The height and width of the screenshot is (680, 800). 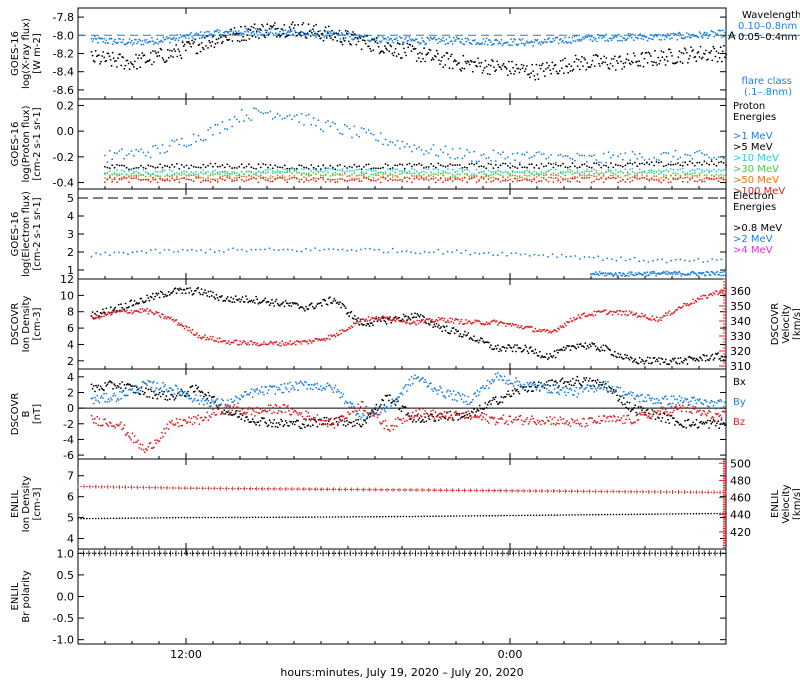 I want to click on dscovr_density-ylabel-2: [cm-3], so click(x=37, y=323).